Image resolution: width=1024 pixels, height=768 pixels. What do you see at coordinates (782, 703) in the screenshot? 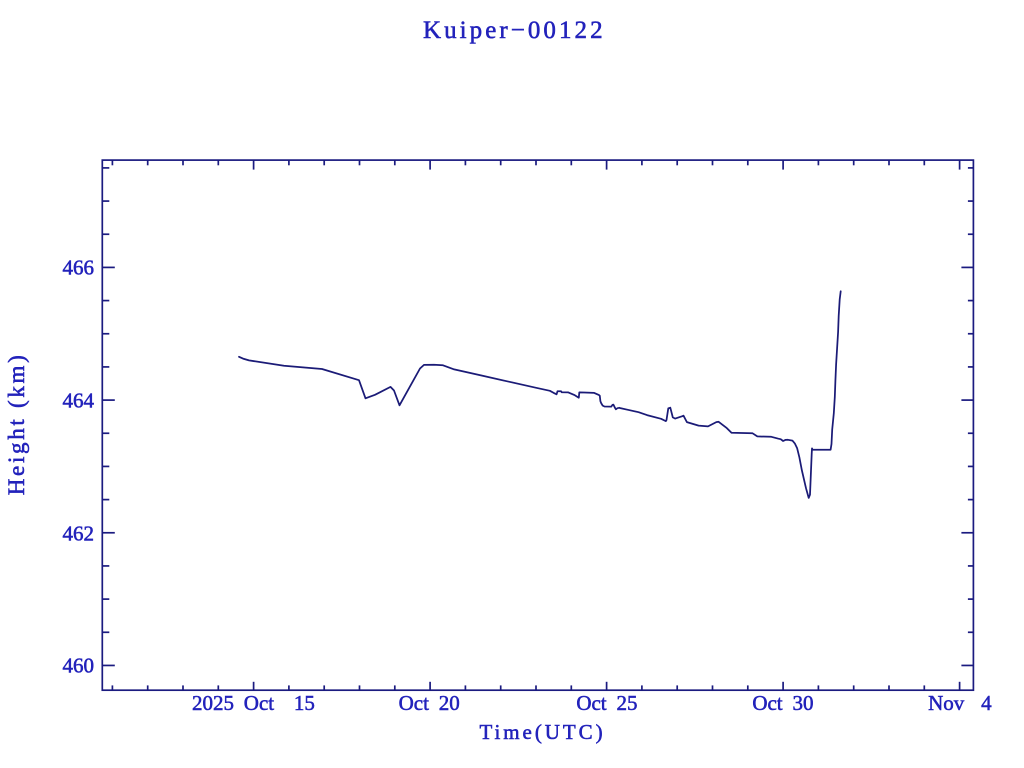
I see `svg-text: Oct 30` at bounding box center [782, 703].